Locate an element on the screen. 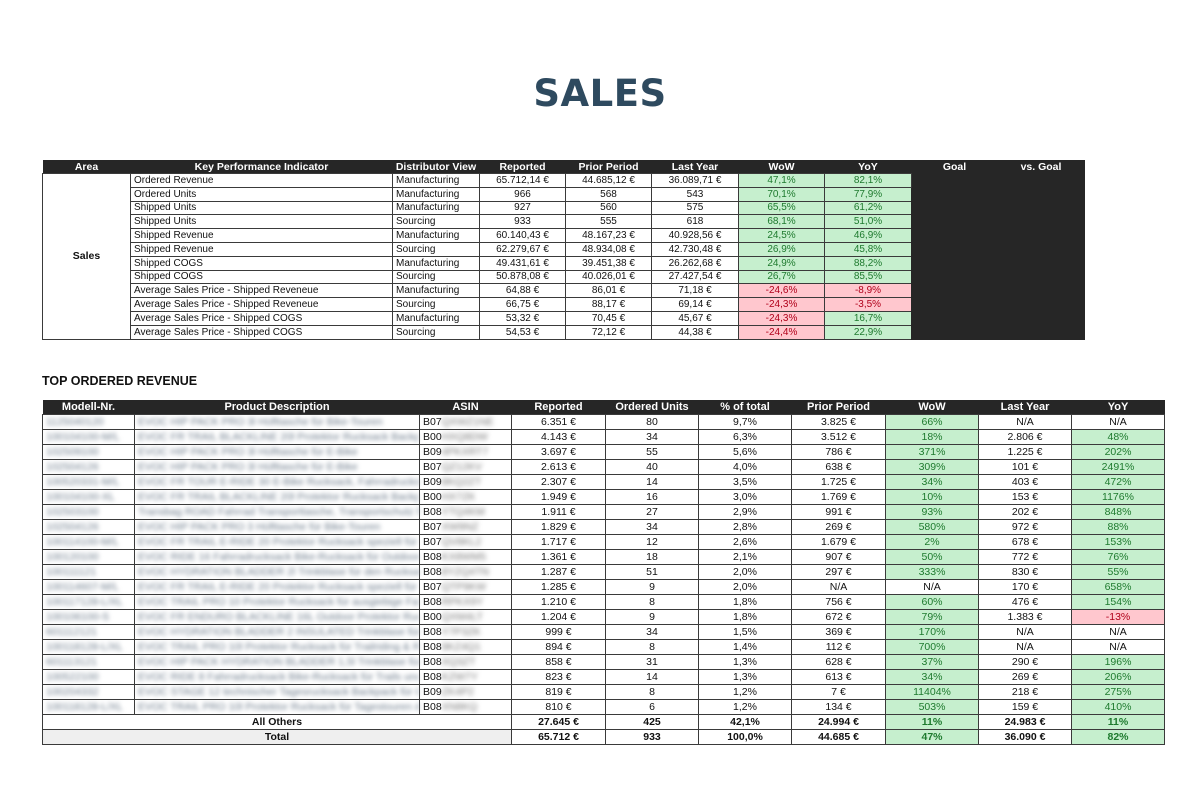 Image resolution: width=1200 pixels, height=800 pixels. ordered-units: 9 is located at coordinates (652, 617).